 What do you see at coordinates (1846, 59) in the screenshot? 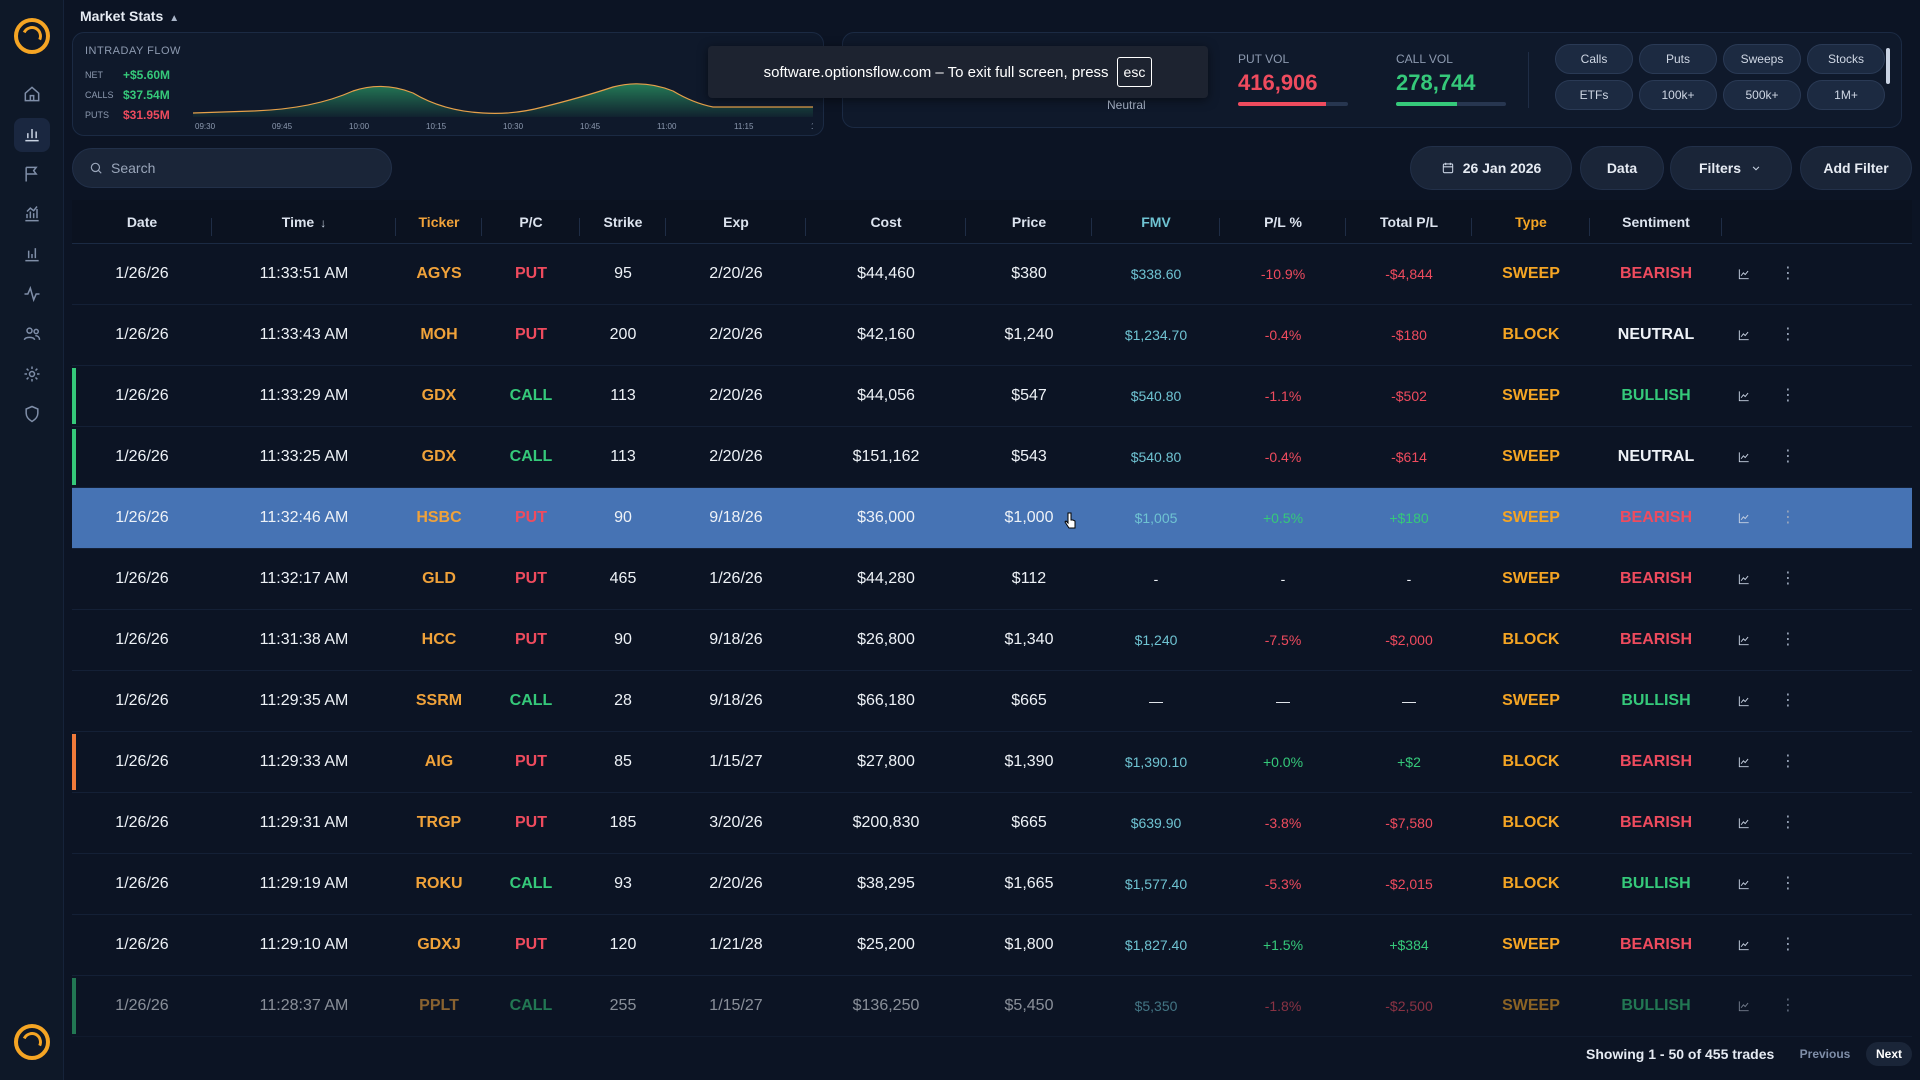
I see `filter-chip-stocks: Stocks` at bounding box center [1846, 59].